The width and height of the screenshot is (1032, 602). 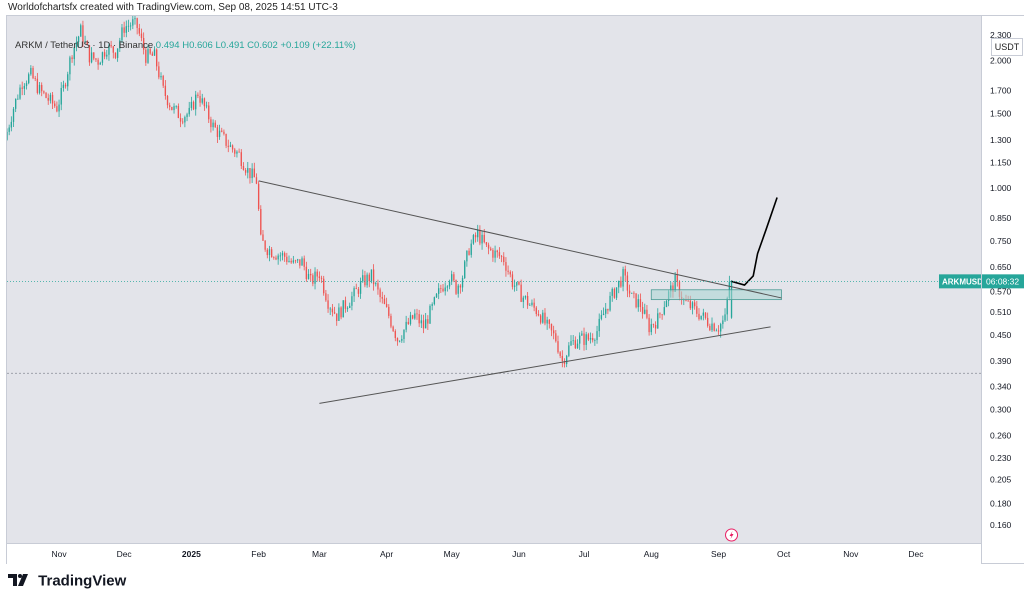 What do you see at coordinates (1001, 335) in the screenshot?
I see `price-tick-label: 0.450` at bounding box center [1001, 335].